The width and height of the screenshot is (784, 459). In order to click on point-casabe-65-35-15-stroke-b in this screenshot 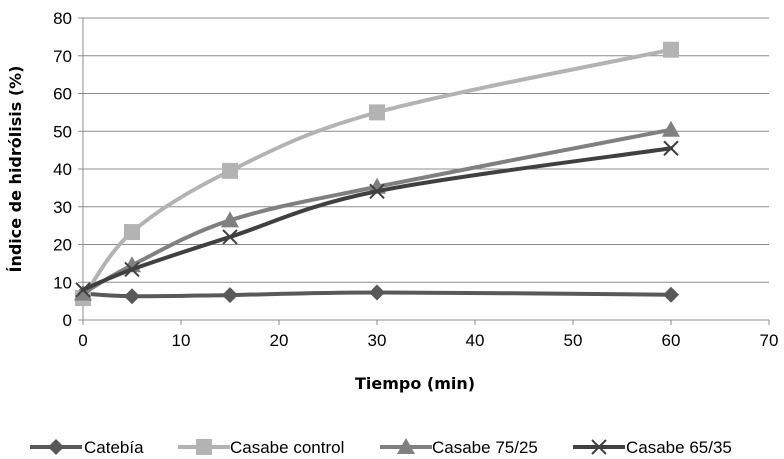, I will do `click(230, 237)`.